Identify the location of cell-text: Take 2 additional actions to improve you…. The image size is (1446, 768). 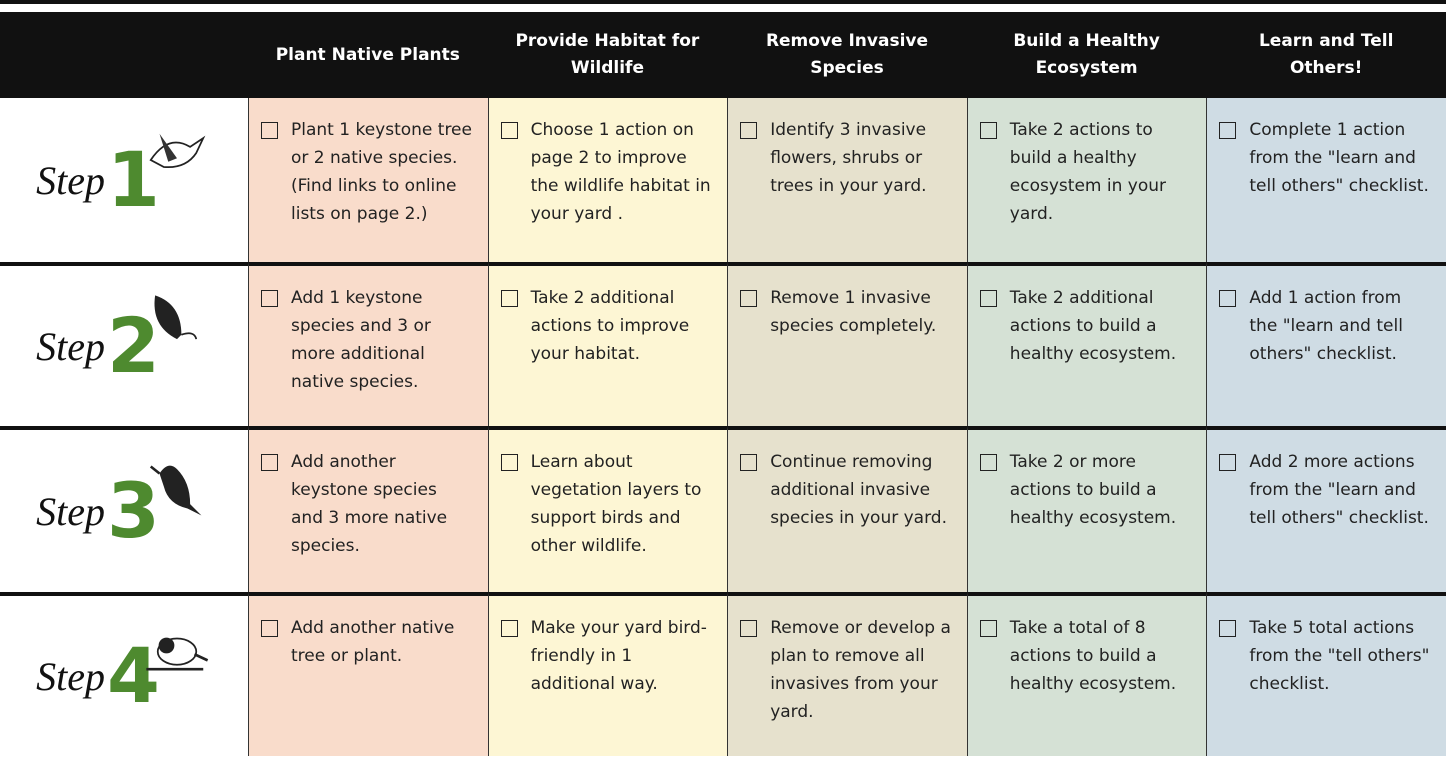
(610, 326).